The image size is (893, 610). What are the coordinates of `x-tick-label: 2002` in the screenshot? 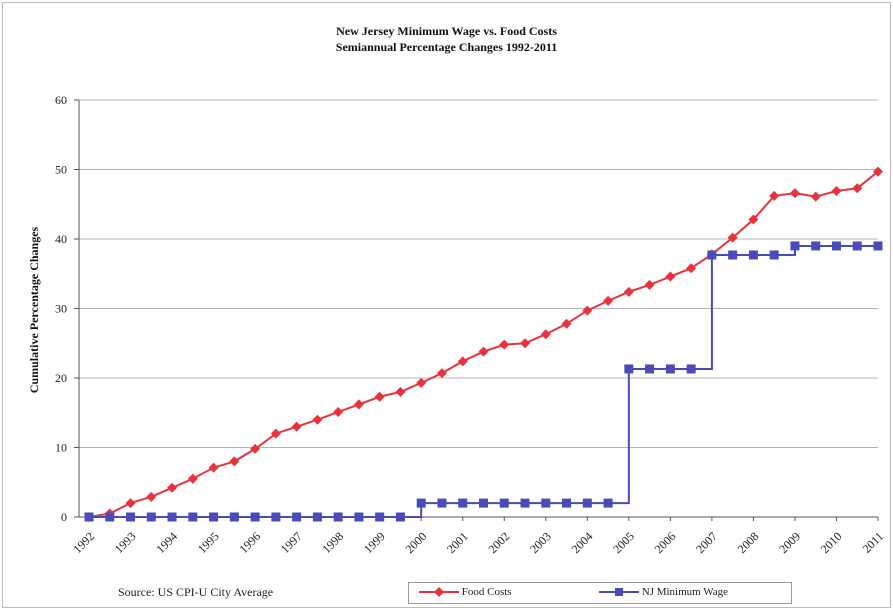 It's located at (499, 542).